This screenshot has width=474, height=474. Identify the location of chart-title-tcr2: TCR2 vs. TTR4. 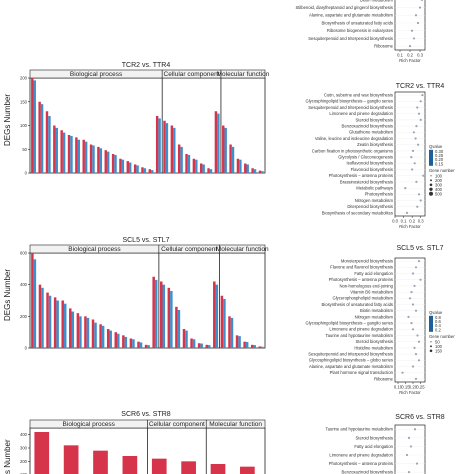
(146, 65).